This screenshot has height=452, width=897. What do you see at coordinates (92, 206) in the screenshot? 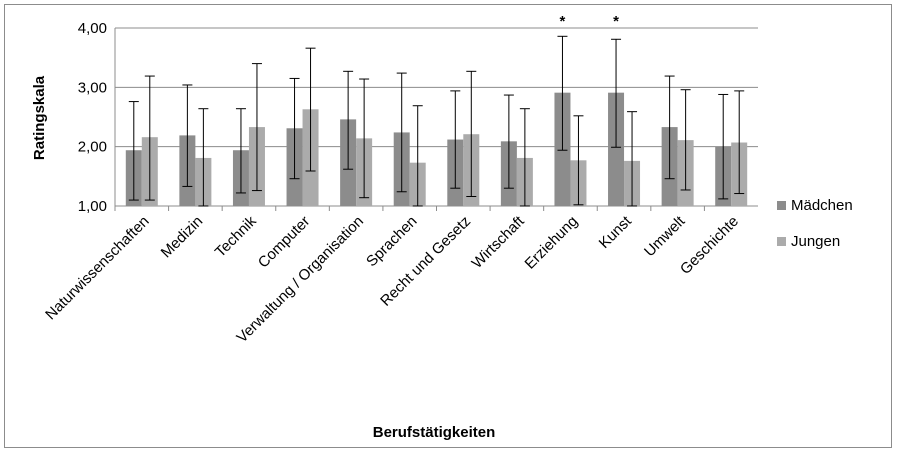
I see `y-tick-label: 1,00` at bounding box center [92, 206].